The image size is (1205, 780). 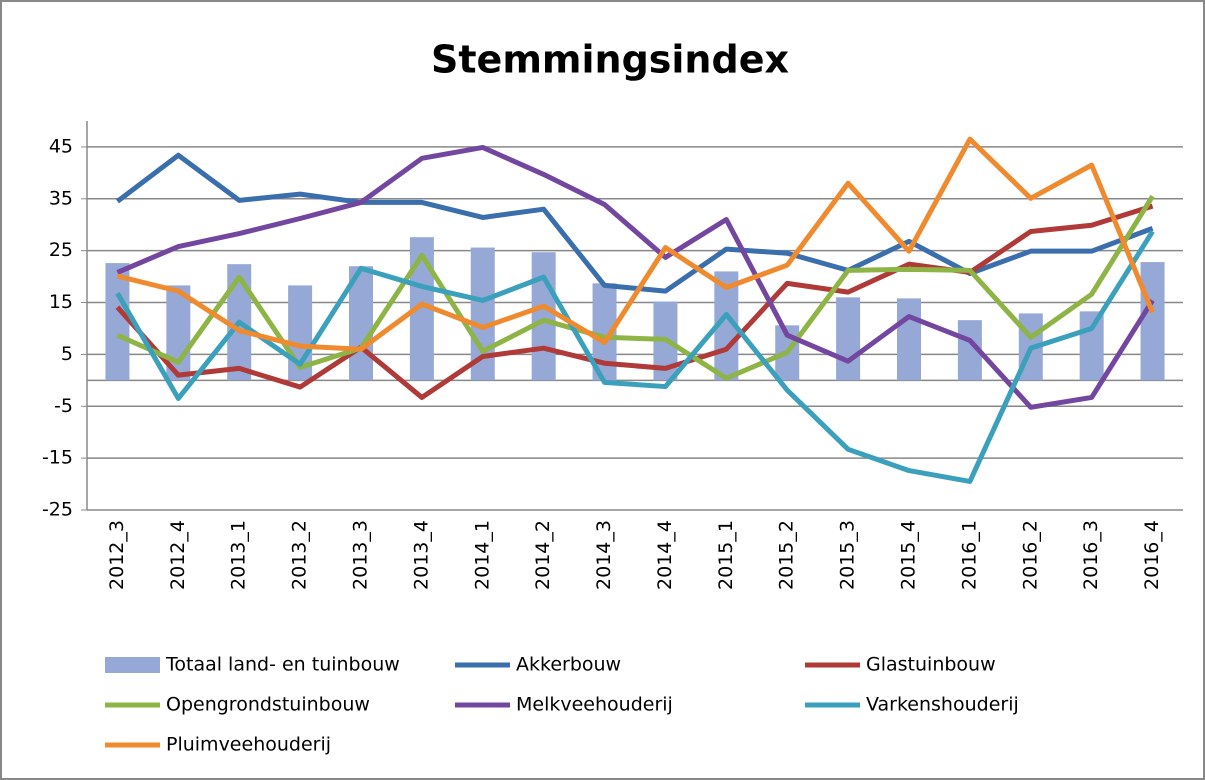 I want to click on legend-label: Akkerbouw, so click(x=568, y=665).